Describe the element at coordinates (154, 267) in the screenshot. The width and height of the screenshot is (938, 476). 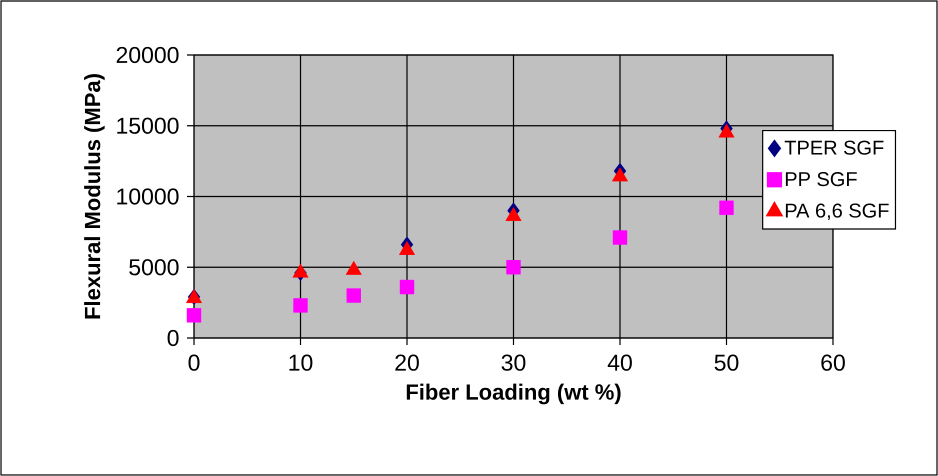
I see `y-tick-label: 5000` at that location.